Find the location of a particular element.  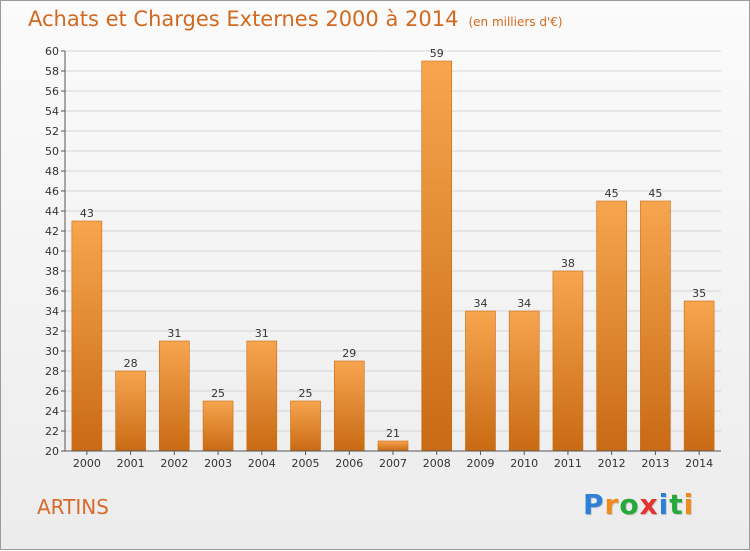

x-tick-label: 2006 is located at coordinates (349, 463).